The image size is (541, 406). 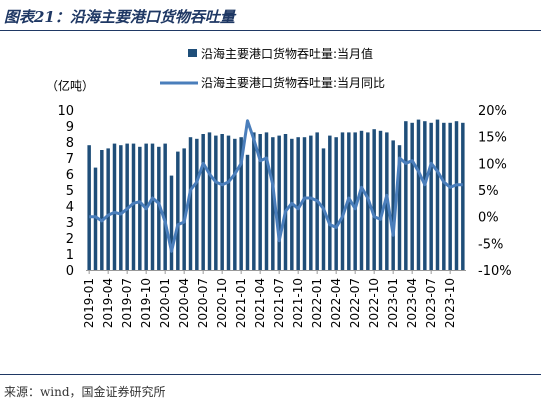 What do you see at coordinates (490, 244) in the screenshot?
I see `y-right-tick-label: -5%` at bounding box center [490, 244].